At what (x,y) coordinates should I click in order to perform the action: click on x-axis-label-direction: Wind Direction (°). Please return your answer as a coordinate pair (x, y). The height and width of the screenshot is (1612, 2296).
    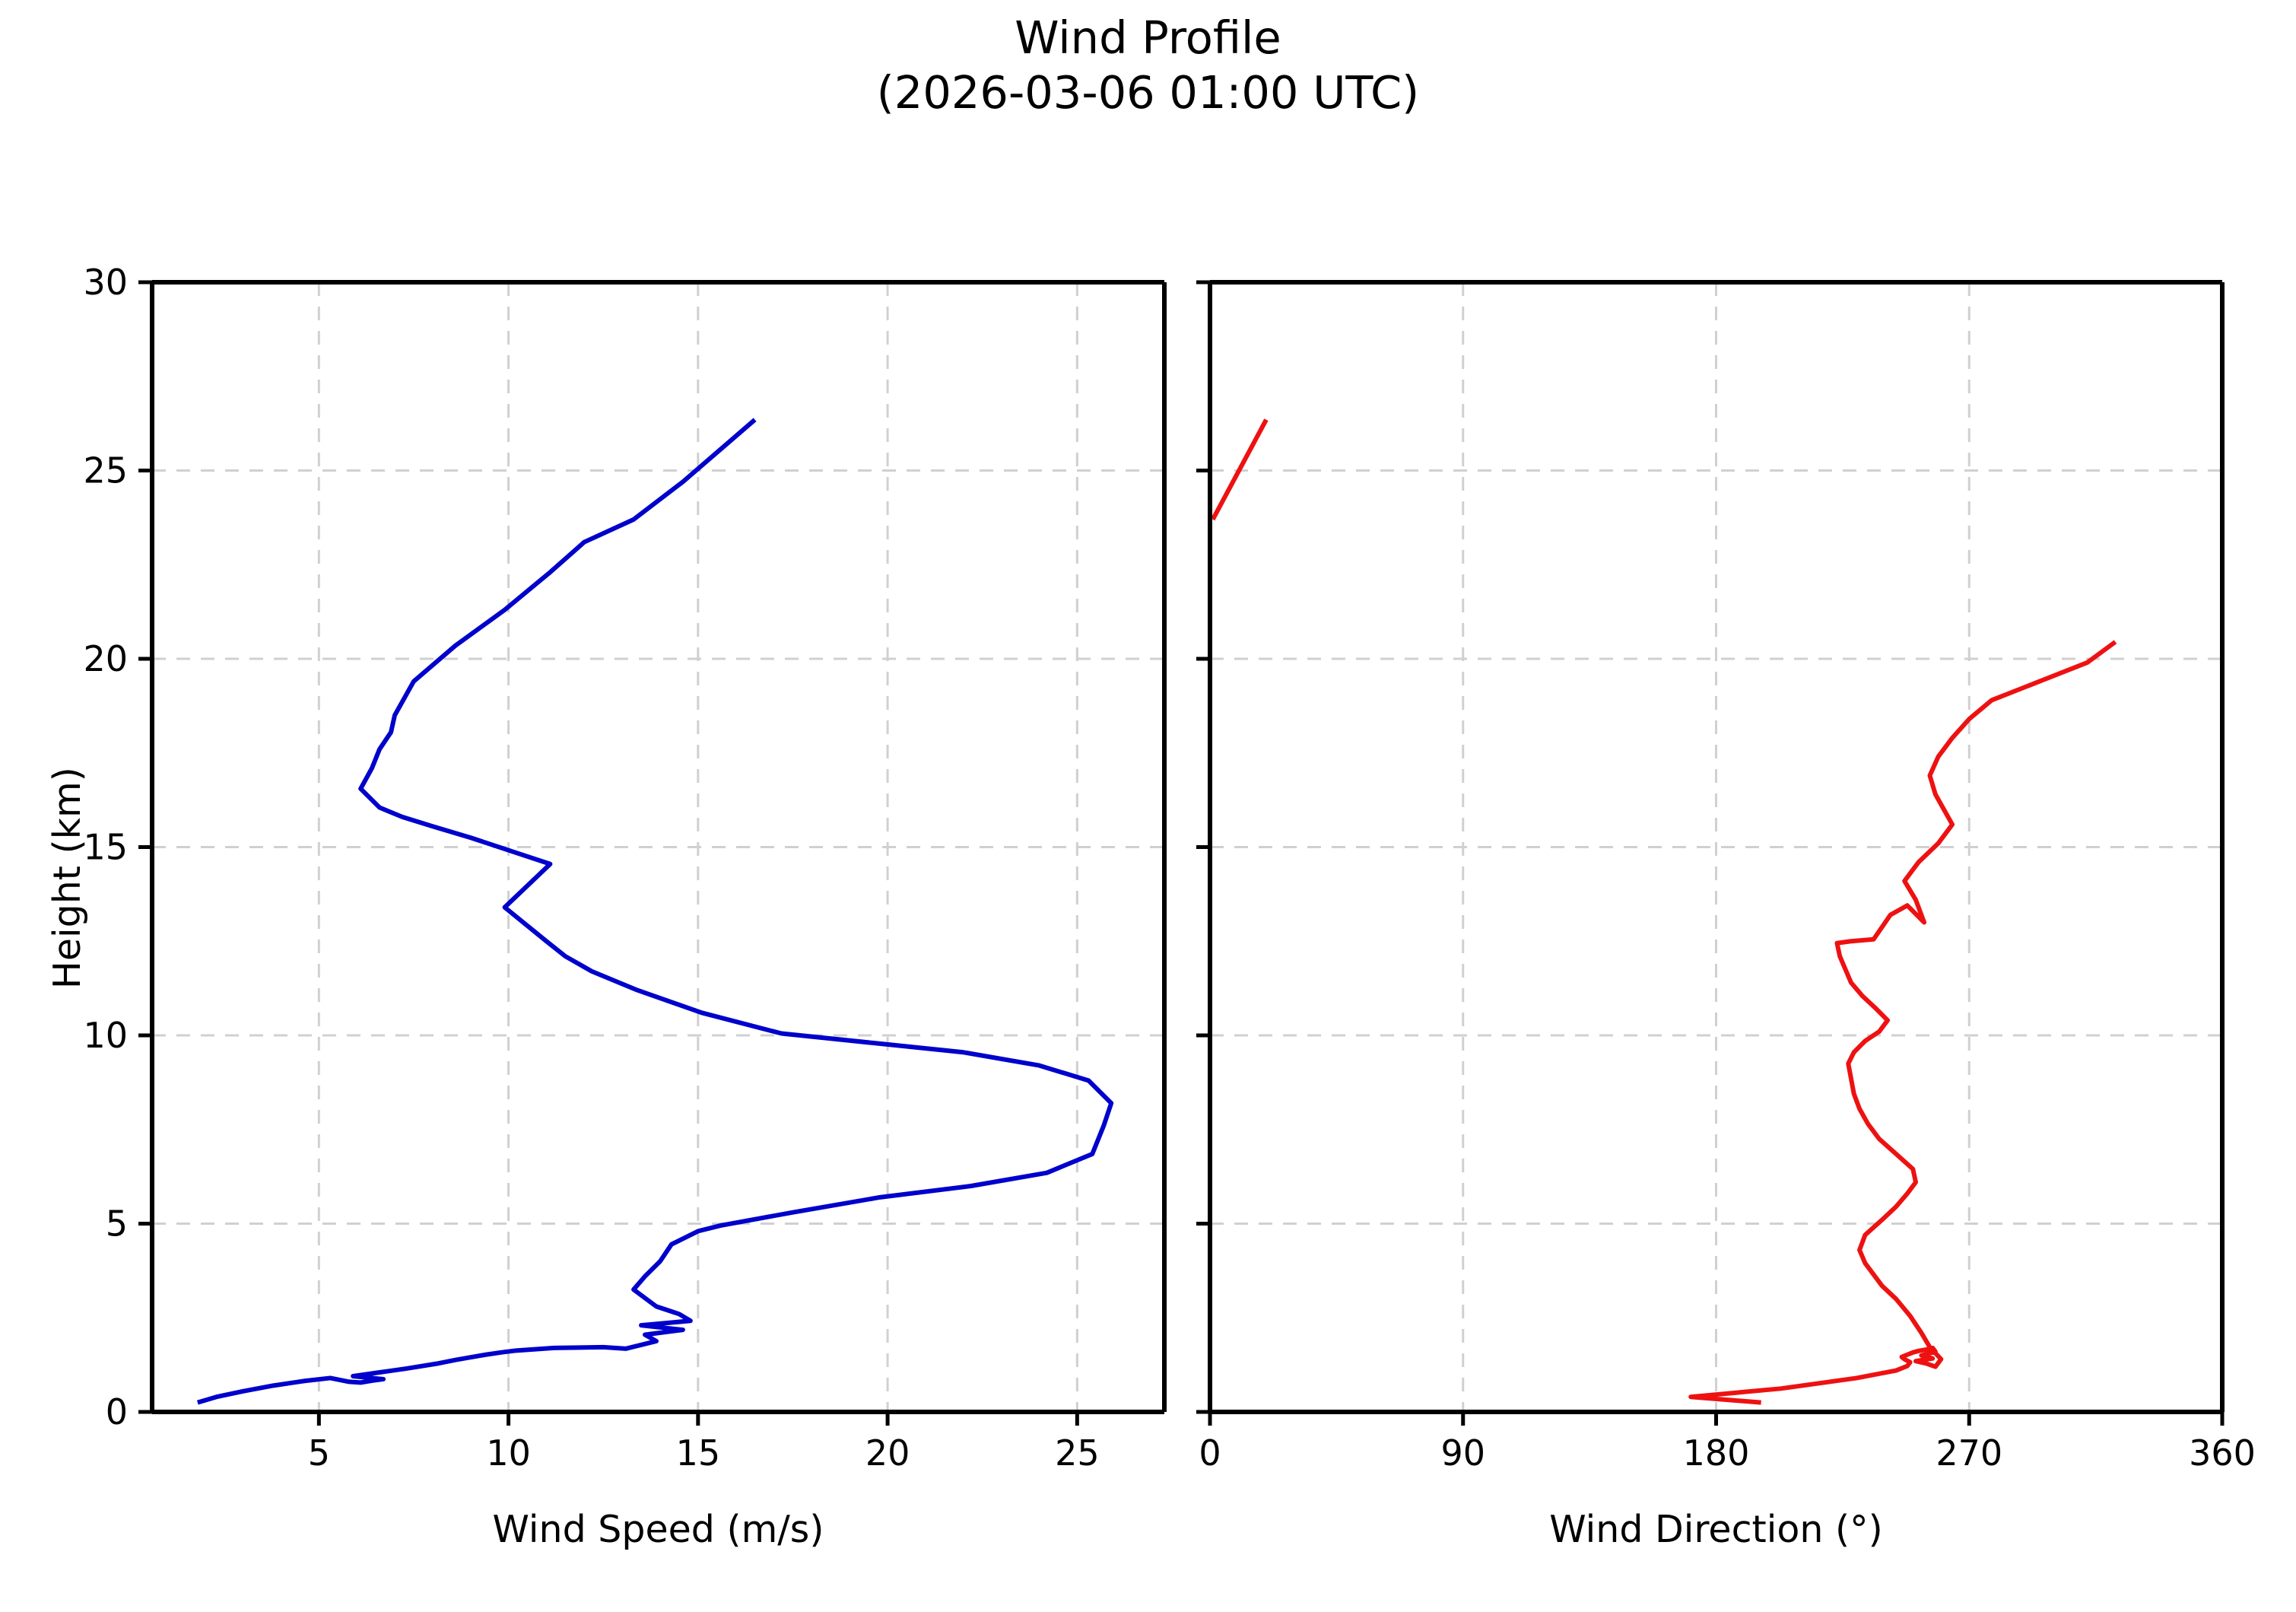
    Looking at the image, I should click on (1716, 1529).